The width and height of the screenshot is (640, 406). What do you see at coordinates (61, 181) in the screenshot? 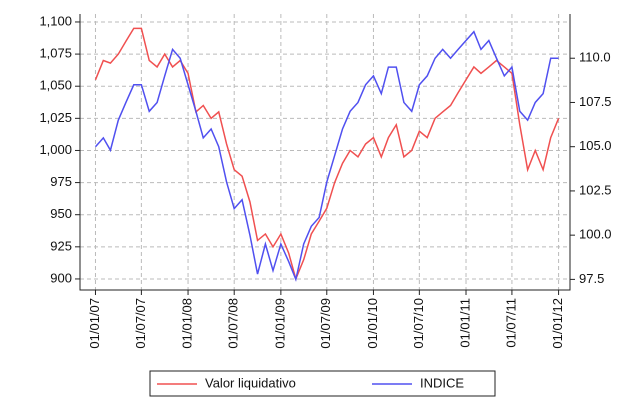
I see `y-tick-label: 975` at bounding box center [61, 181].